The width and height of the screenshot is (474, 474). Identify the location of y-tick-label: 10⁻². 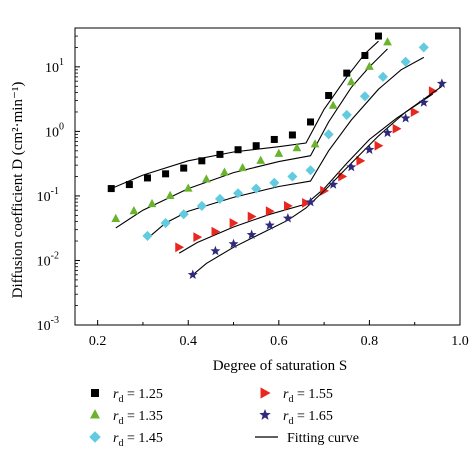
(48, 259).